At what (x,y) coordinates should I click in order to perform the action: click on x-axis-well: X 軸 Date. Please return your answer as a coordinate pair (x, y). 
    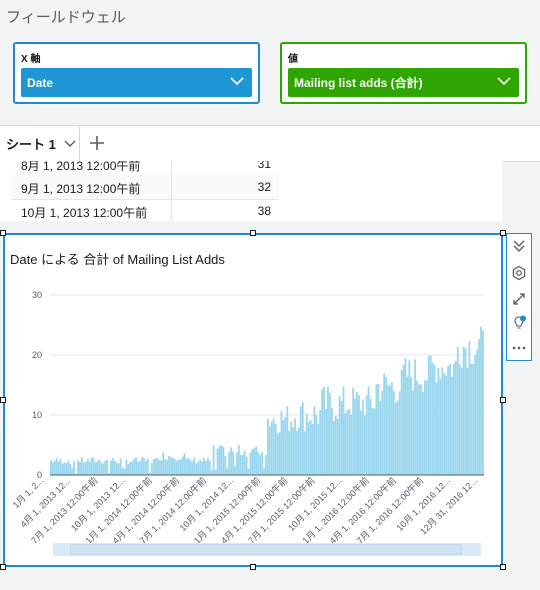
    Looking at the image, I should click on (136, 73).